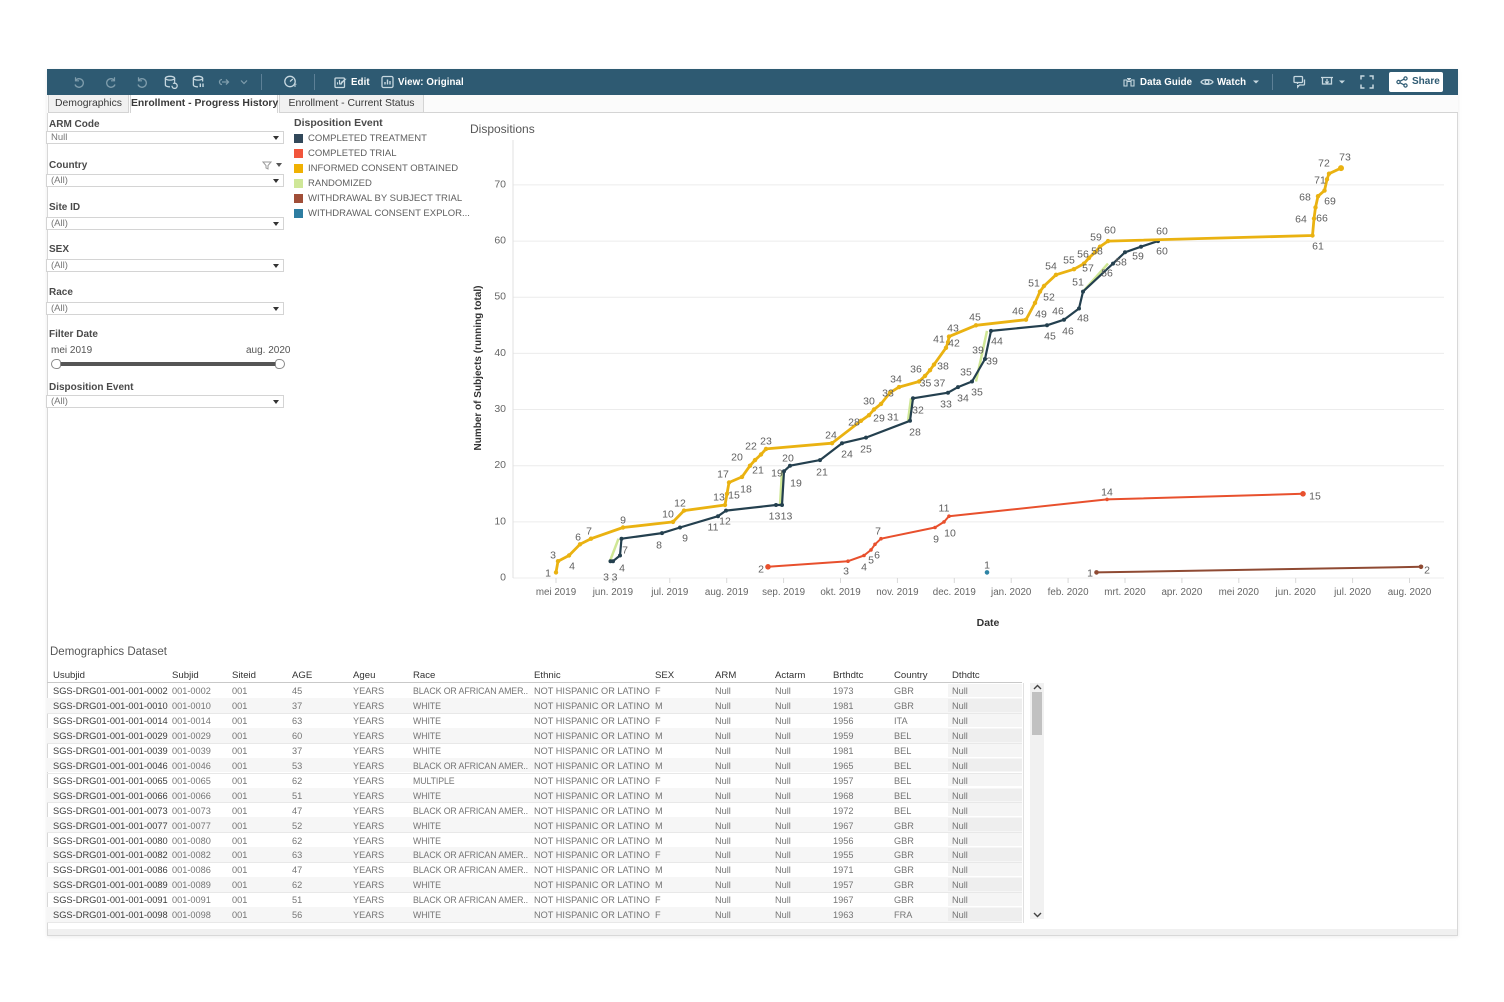 This screenshot has height=1002, width=1504. I want to click on svg-text: mei 2019, so click(556, 592).